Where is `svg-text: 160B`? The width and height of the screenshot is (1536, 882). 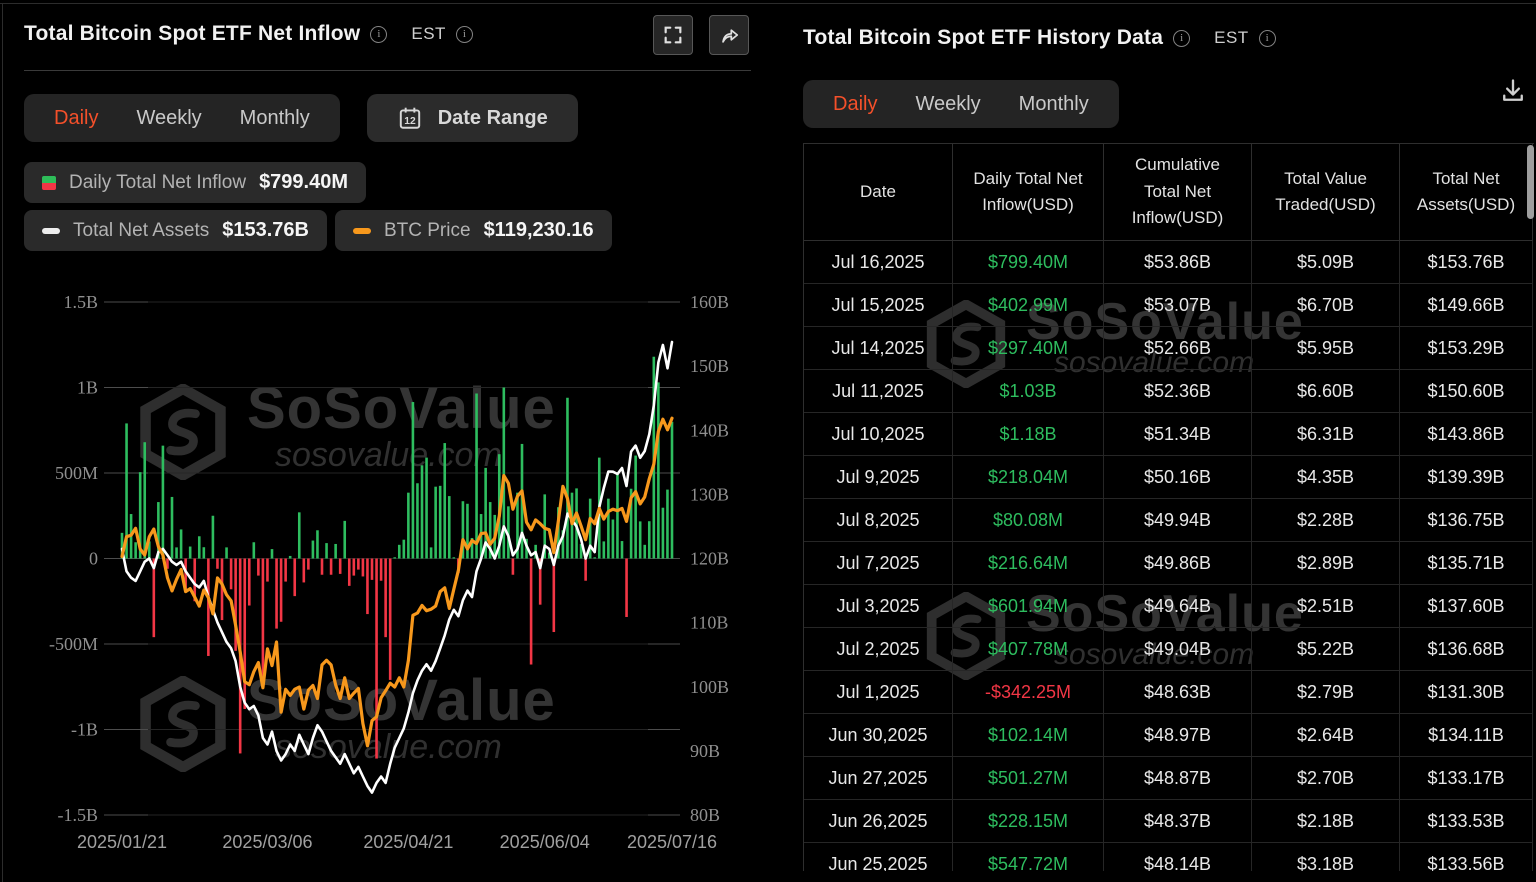
svg-text: 160B is located at coordinates (709, 302).